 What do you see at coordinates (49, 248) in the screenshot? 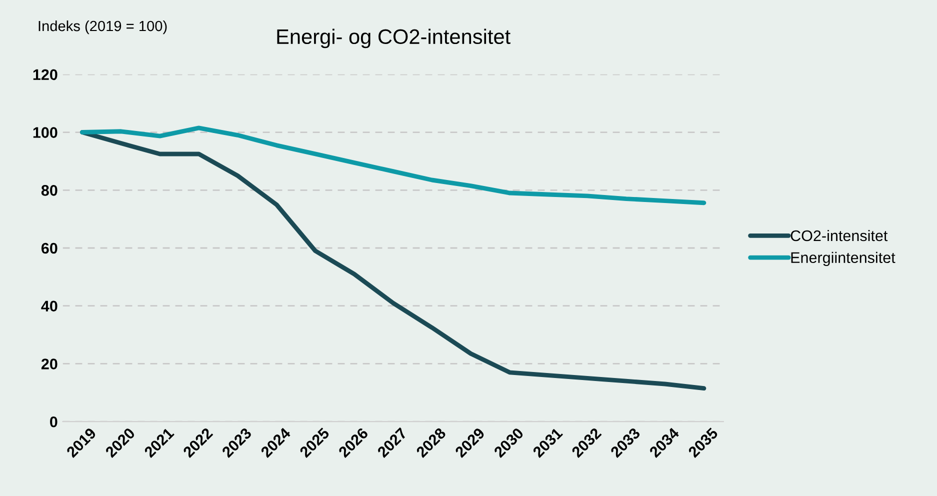
I see `y-tick-label: 60` at bounding box center [49, 248].